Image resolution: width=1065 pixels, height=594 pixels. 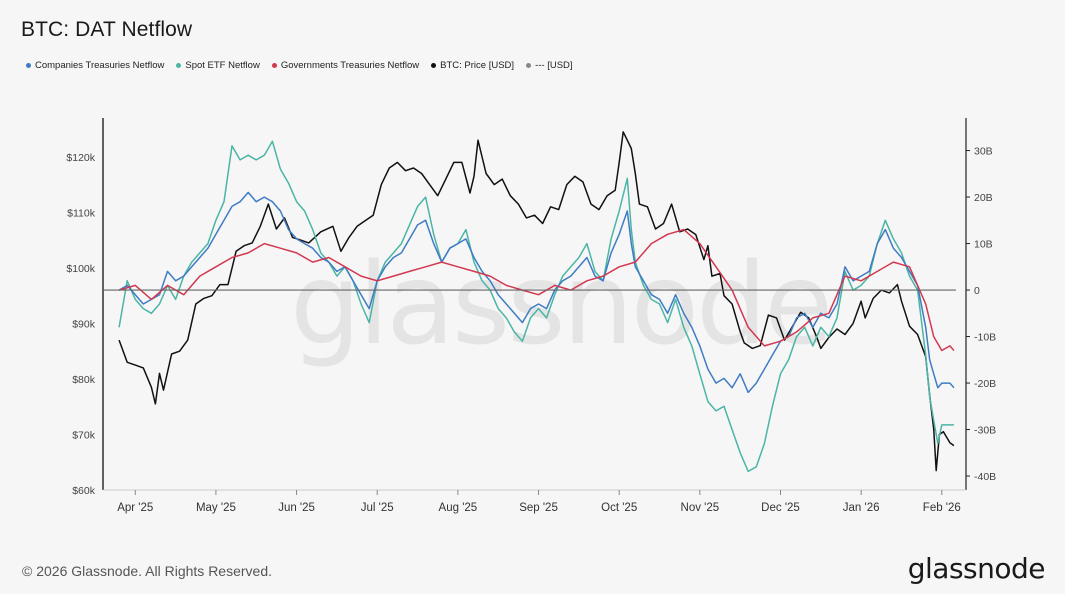 I want to click on y-left-tick-label: $60k, so click(x=84, y=491).